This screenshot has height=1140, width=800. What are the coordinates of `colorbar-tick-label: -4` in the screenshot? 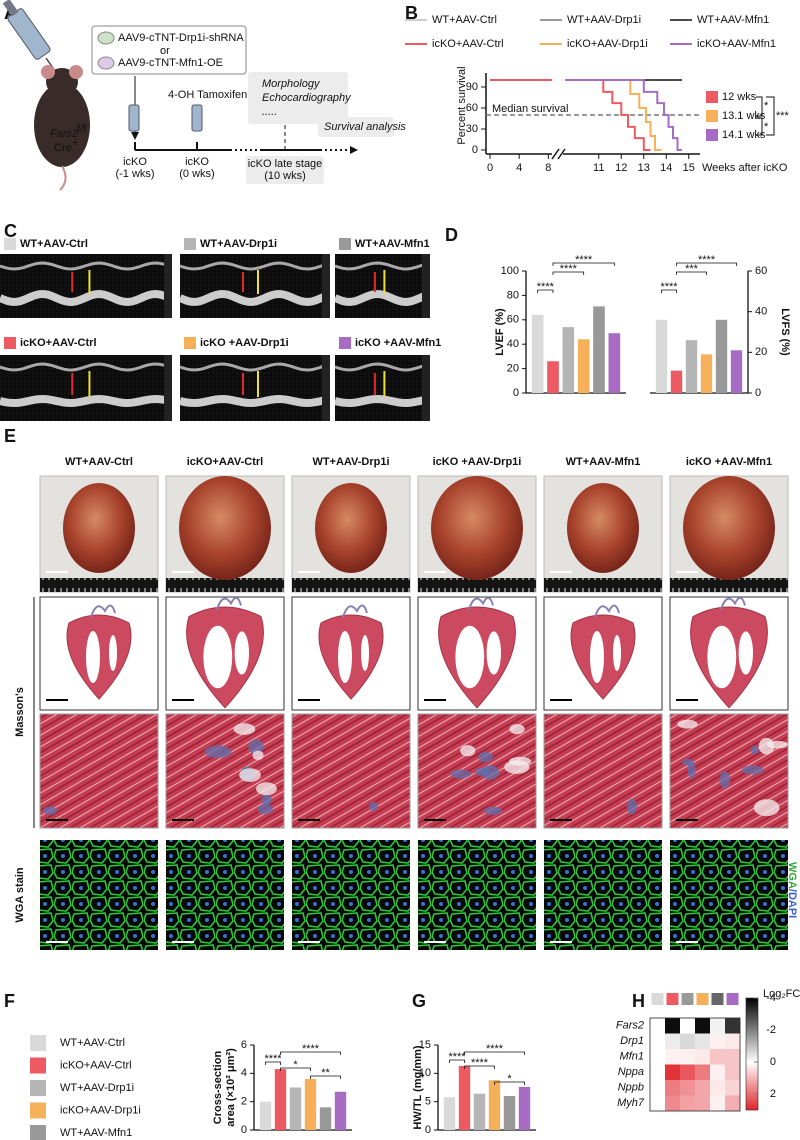 It's located at (771, 998).